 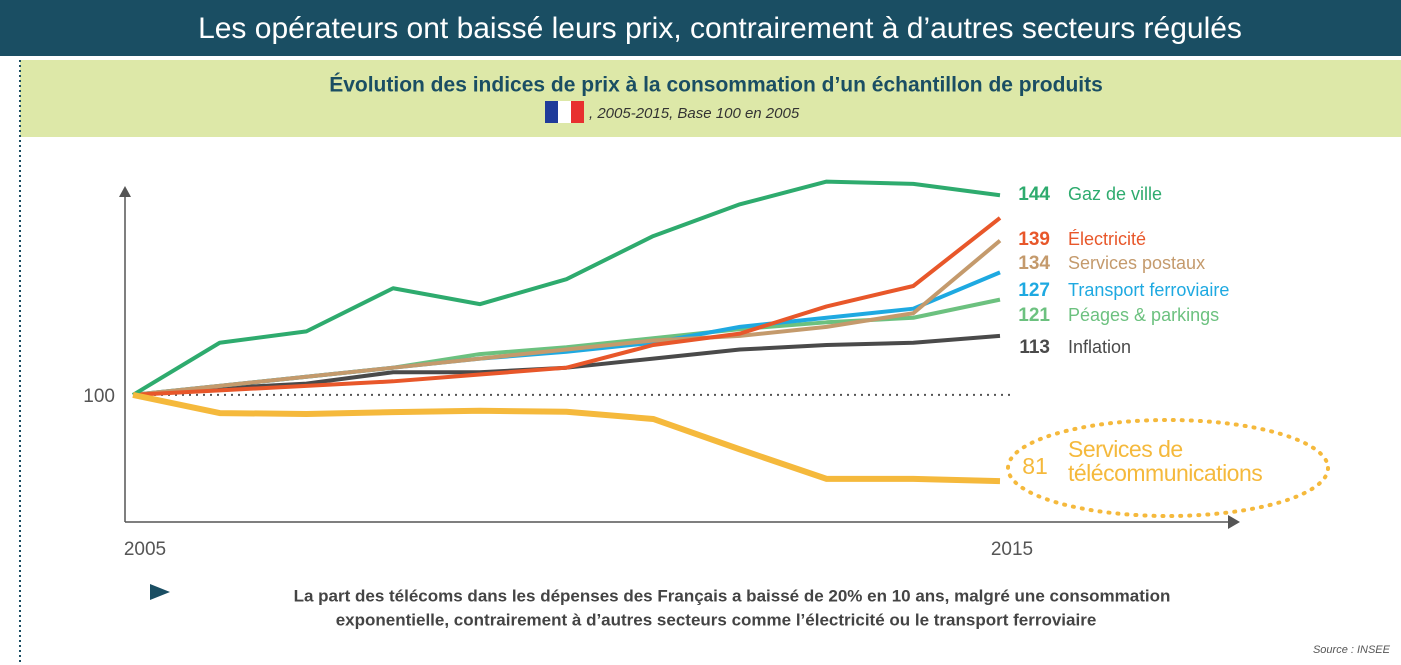 What do you see at coordinates (1034, 347) in the screenshot?
I see `end-value-label: 113` at bounding box center [1034, 347].